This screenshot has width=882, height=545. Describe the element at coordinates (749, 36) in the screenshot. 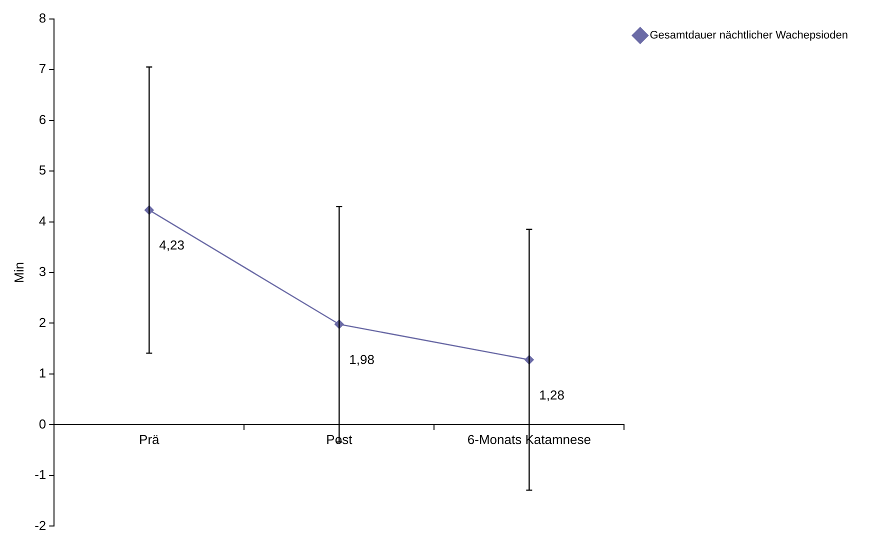

I see `legend-label: Gesamtdauer nächtlicher Wachepsioden` at that location.